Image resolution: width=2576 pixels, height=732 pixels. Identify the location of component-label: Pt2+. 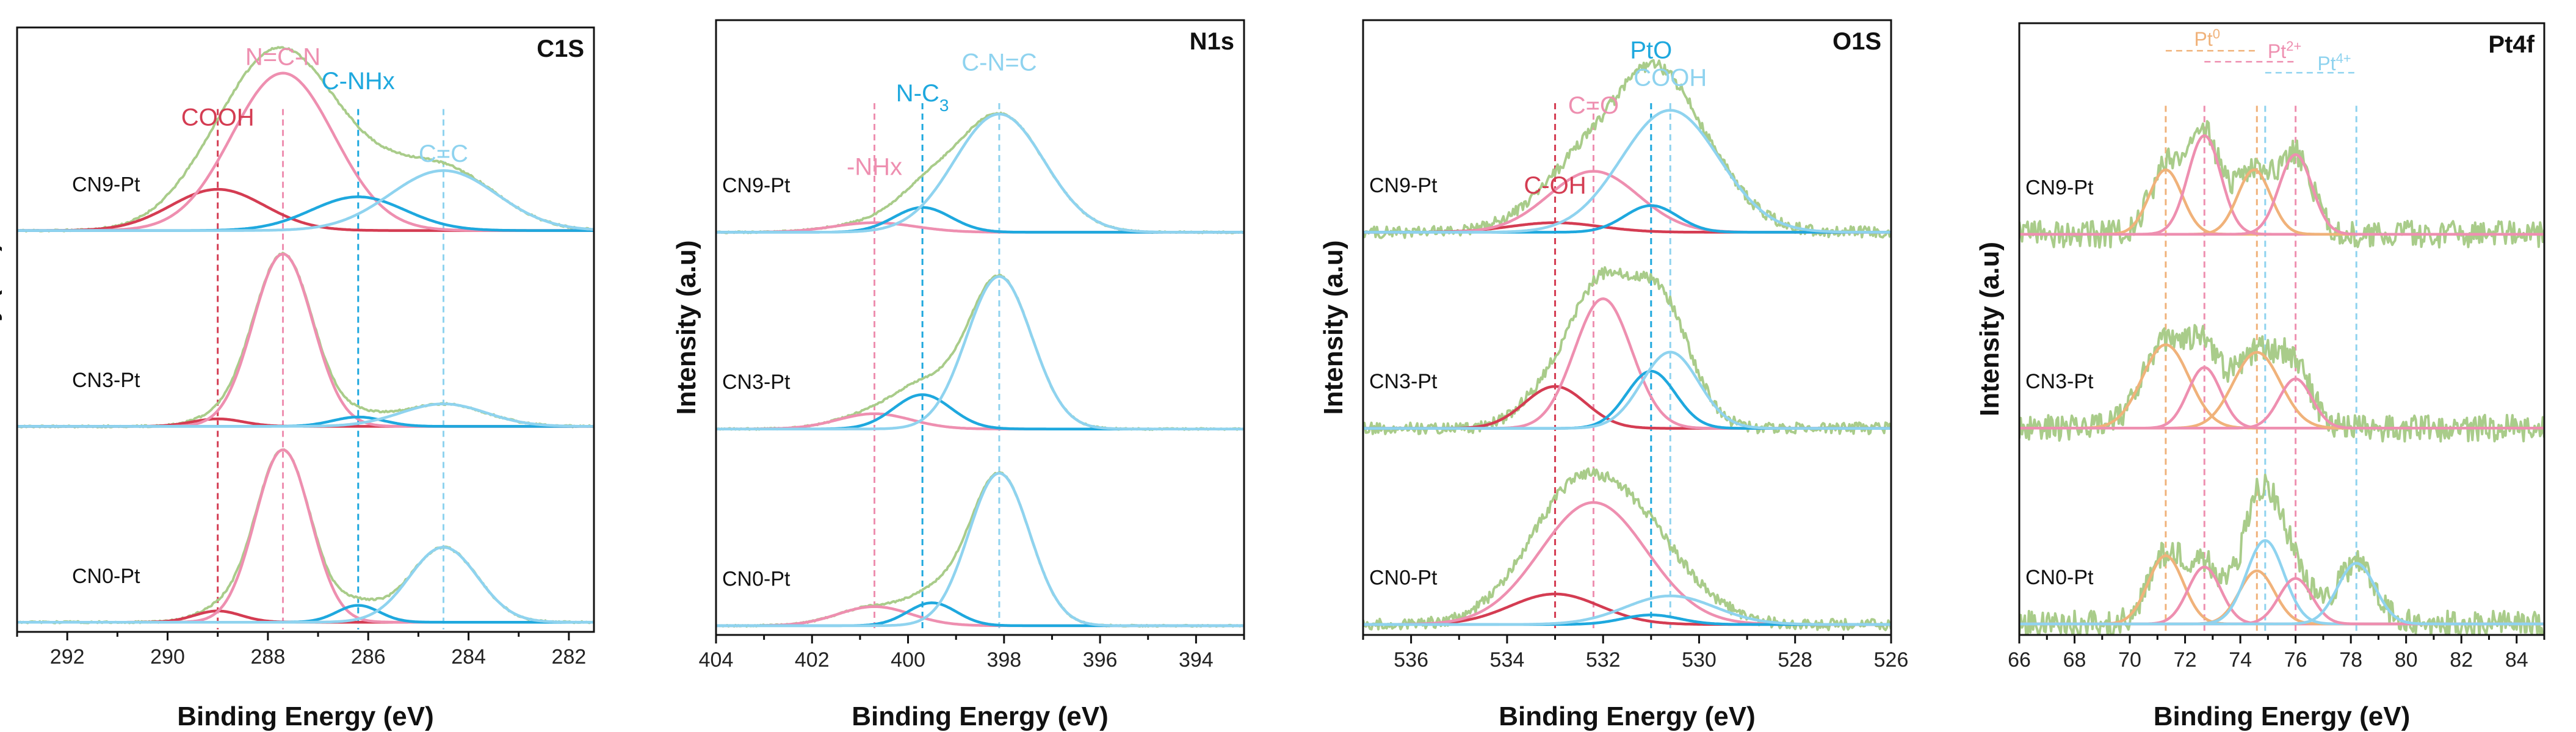
(2284, 50).